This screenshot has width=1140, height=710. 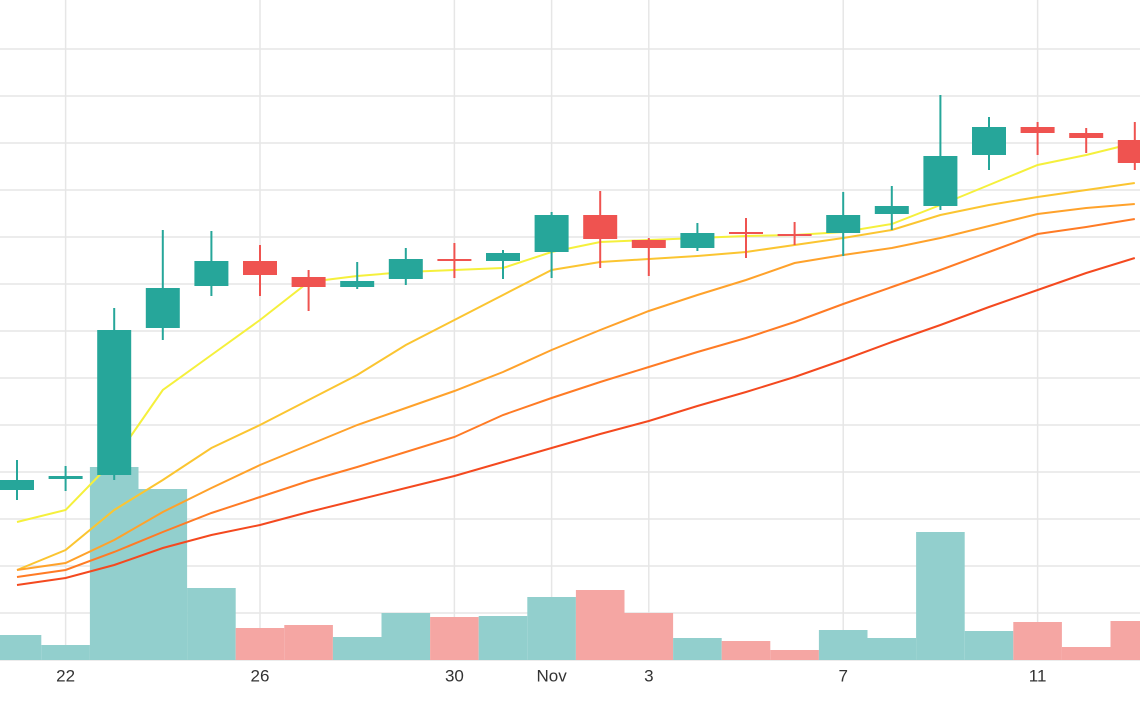 What do you see at coordinates (65, 675) in the screenshot?
I see `x-tick-label: 22` at bounding box center [65, 675].